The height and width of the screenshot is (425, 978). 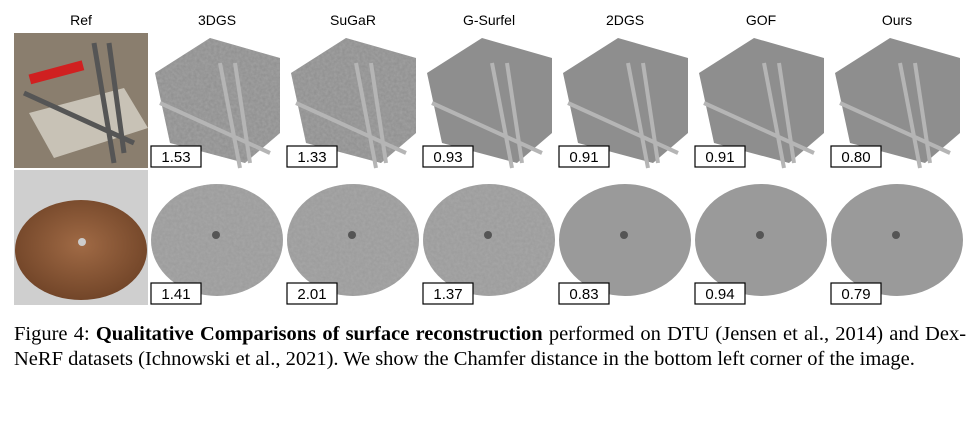 I want to click on chamfer-value: 1.41, so click(x=175, y=294).